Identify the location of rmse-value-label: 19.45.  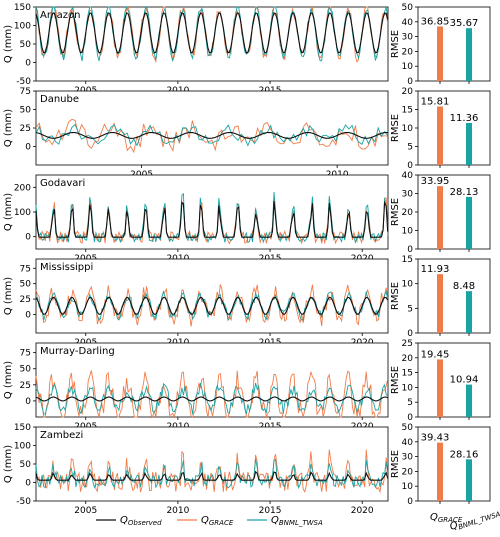
(435, 354).